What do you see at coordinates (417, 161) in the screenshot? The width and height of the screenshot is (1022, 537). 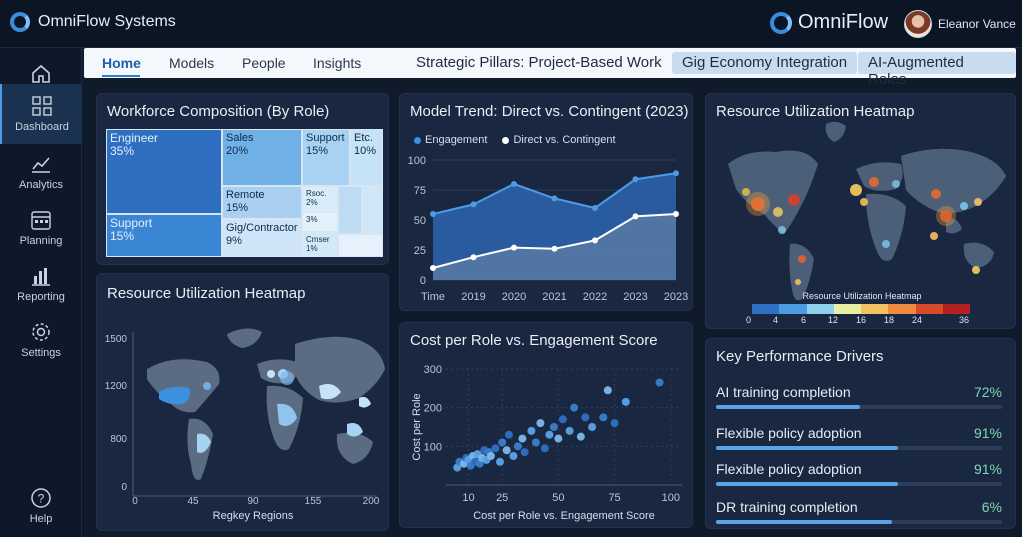 I see `y-tick: 100` at bounding box center [417, 161].